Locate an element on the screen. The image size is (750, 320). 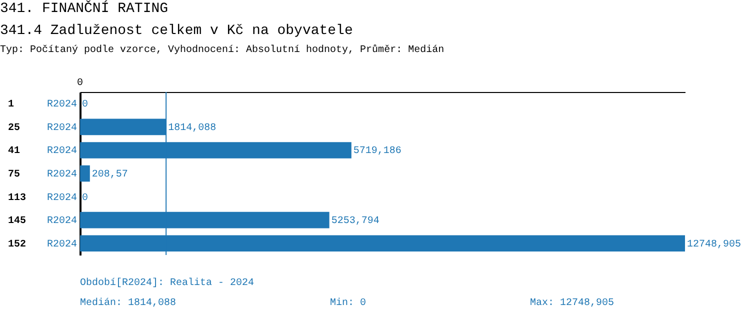
data-label: 5253,794 is located at coordinates (355, 222).